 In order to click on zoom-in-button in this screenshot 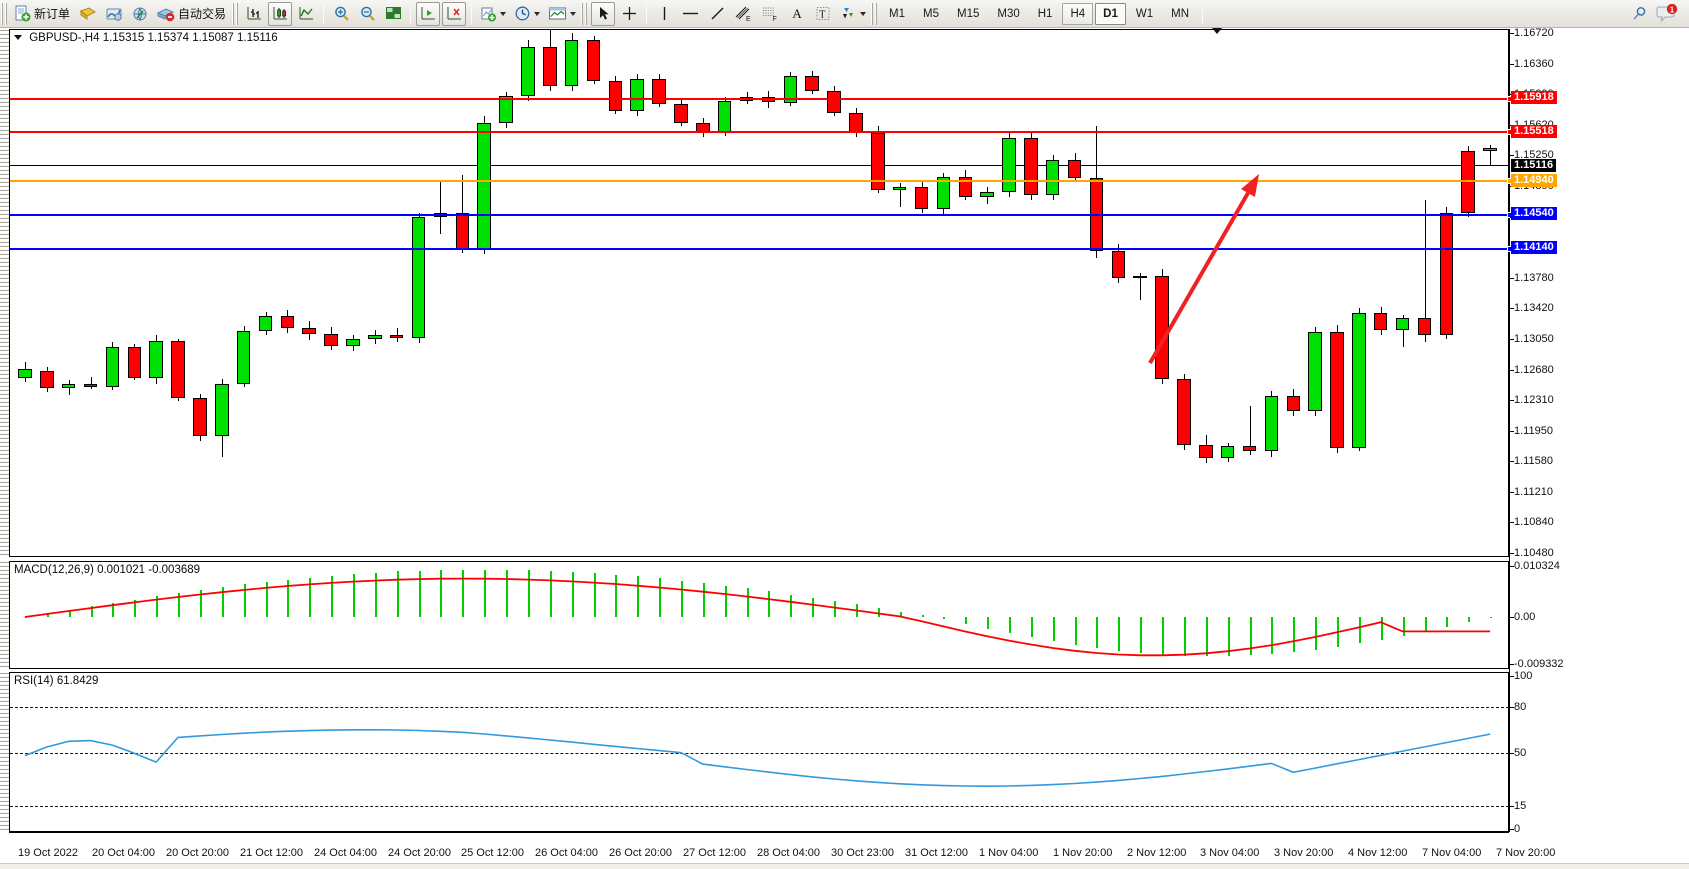, I will do `click(341, 14)`.